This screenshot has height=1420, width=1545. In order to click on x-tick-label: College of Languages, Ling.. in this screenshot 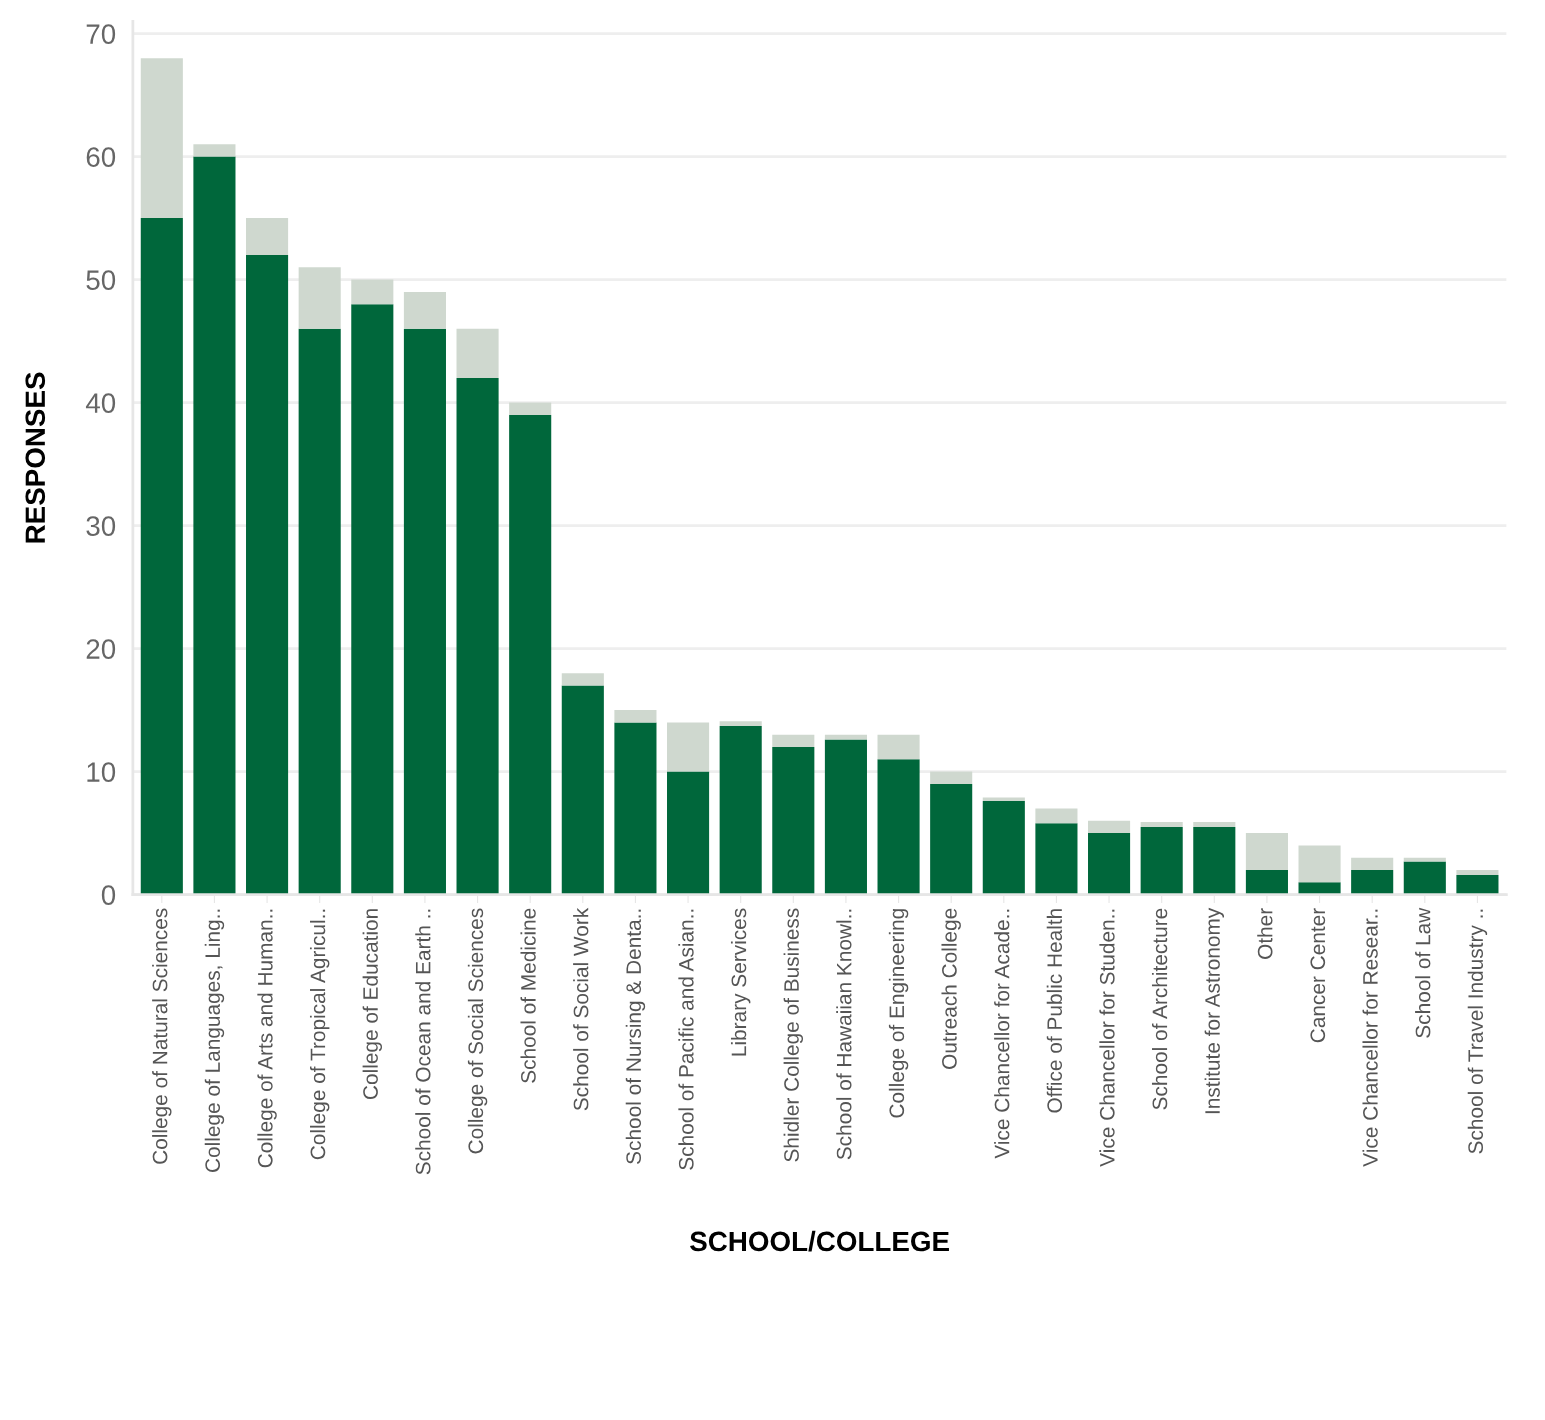, I will do `click(214, 1040)`.